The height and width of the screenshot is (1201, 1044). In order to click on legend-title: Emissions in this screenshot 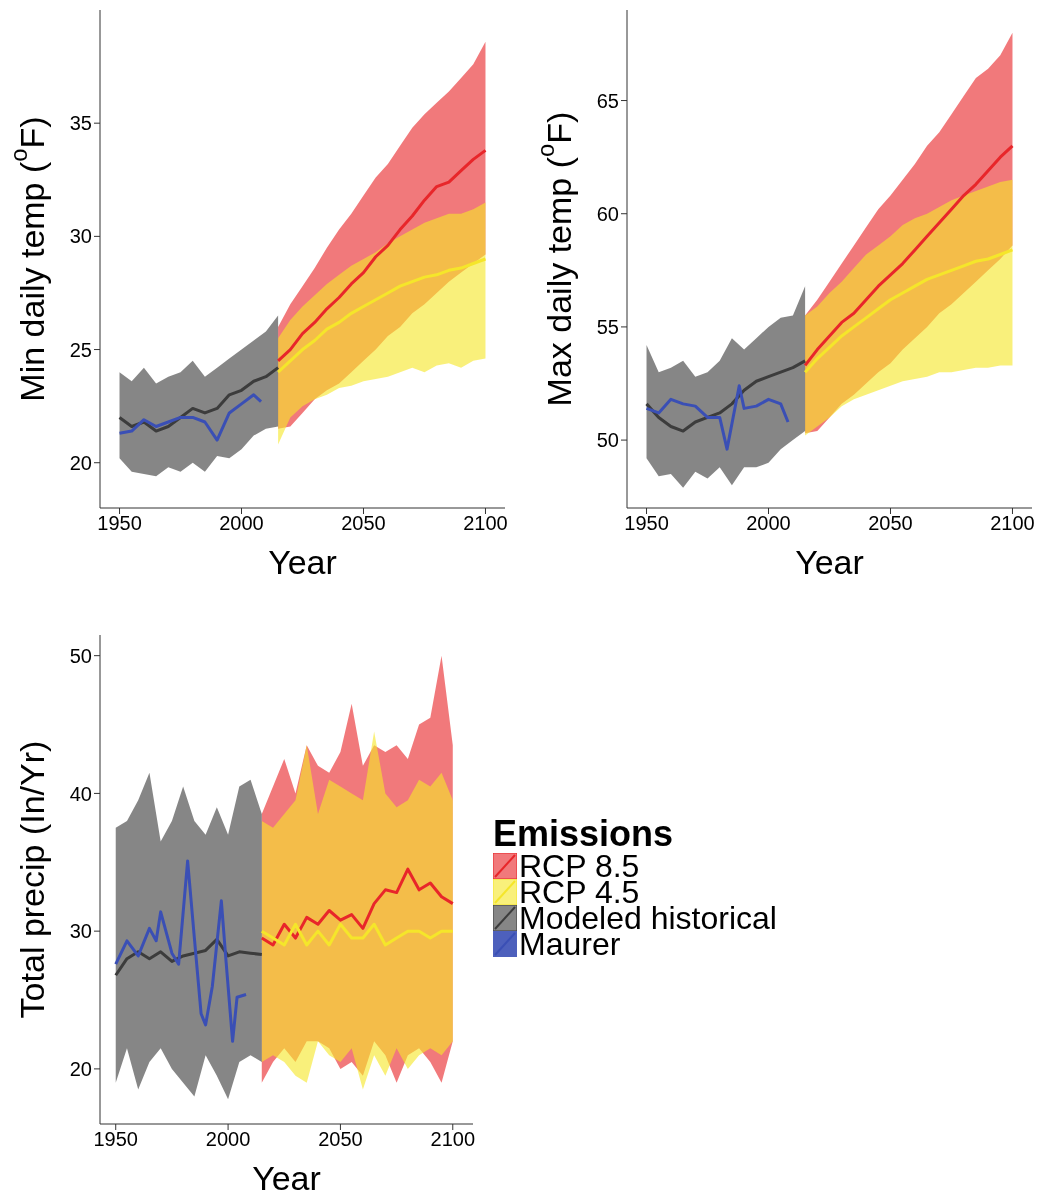, I will do `click(584, 833)`.